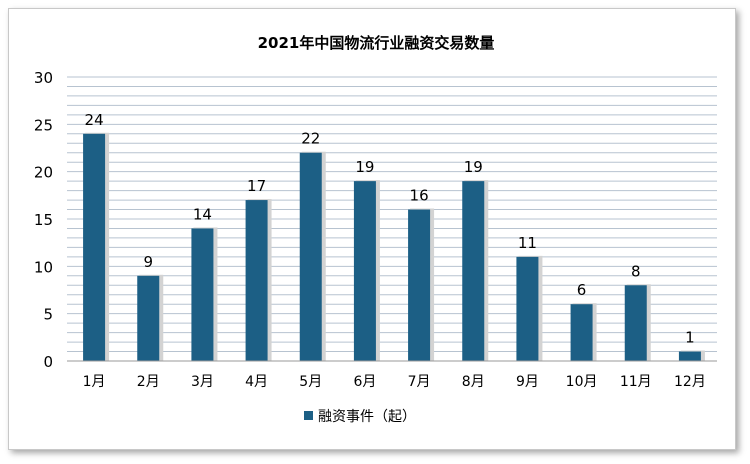  What do you see at coordinates (148, 382) in the screenshot?
I see `x-tick-label: 2月` at bounding box center [148, 382].